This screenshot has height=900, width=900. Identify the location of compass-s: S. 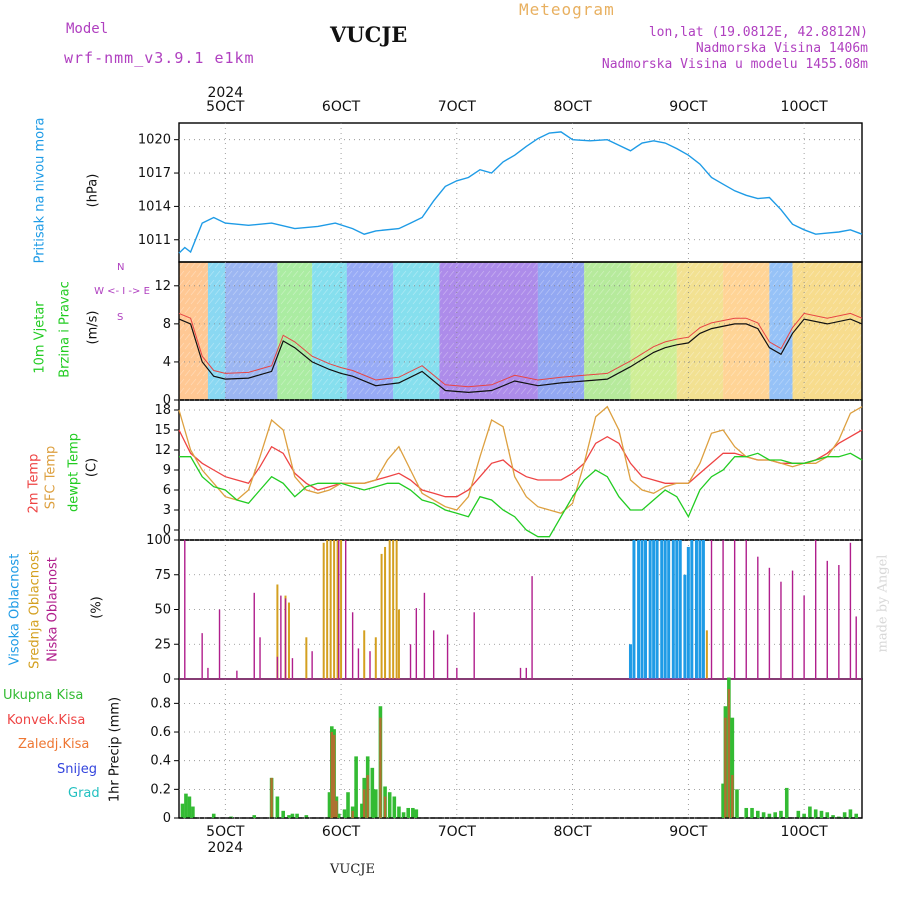
(120, 317).